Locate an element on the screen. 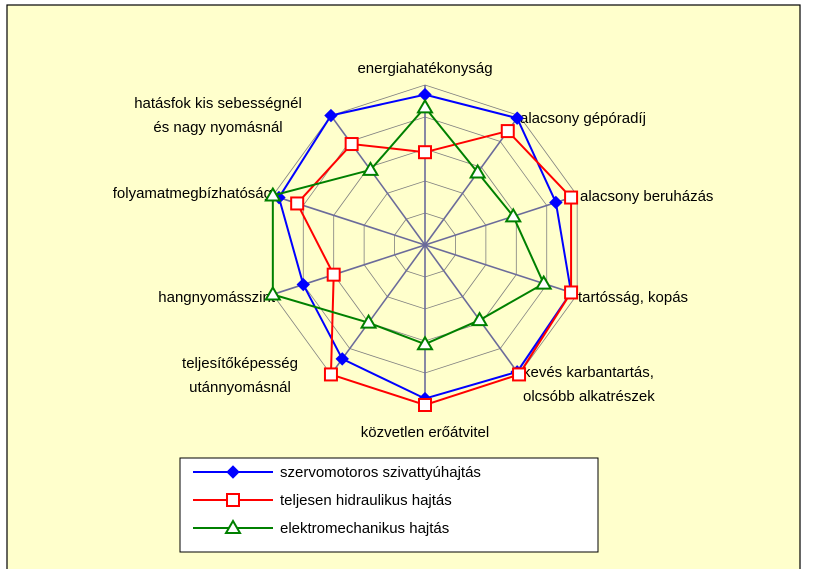 This screenshot has height=569, width=815. category-label: teljesítőképesség utánnyomásnál is located at coordinates (240, 375).